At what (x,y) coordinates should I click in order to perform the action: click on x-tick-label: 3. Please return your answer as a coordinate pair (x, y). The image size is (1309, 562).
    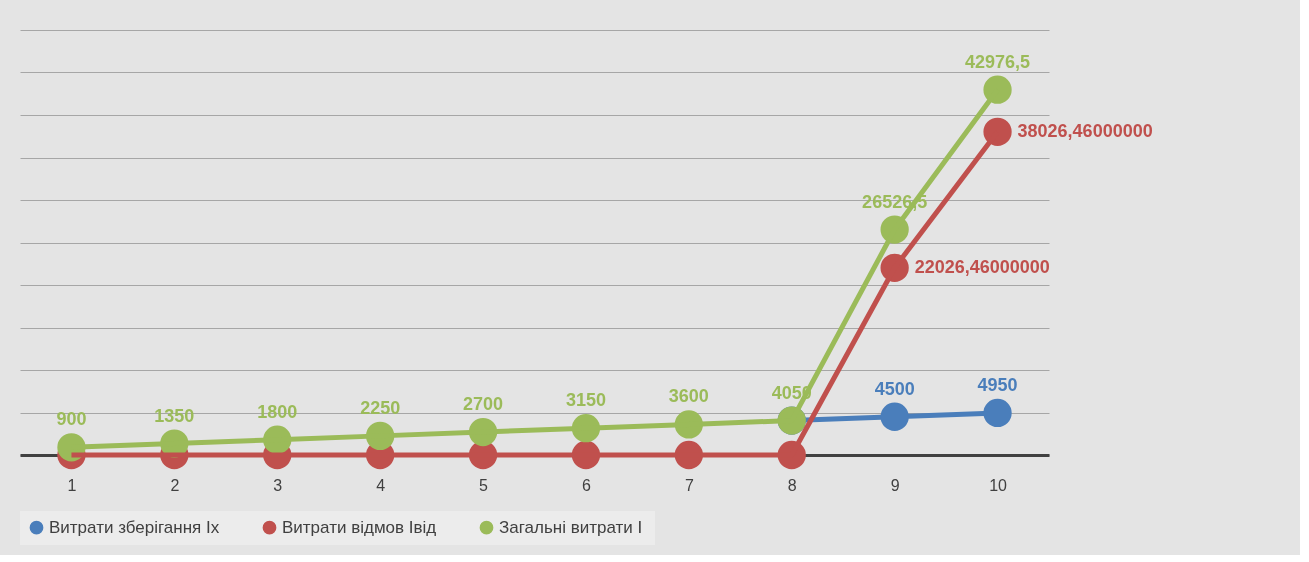
    Looking at the image, I should click on (278, 485).